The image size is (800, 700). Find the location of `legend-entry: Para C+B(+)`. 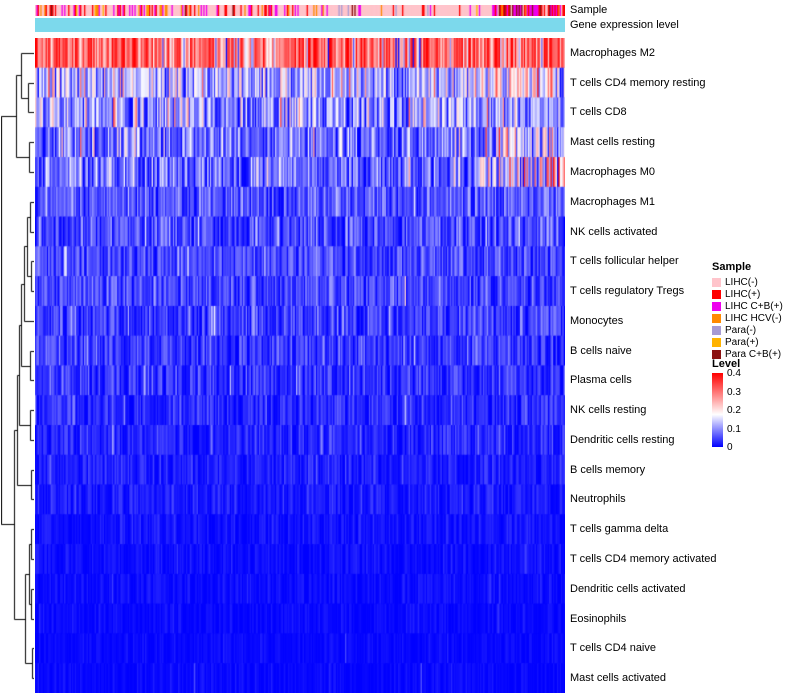

legend-entry: Para C+B(+) is located at coordinates (747, 354).